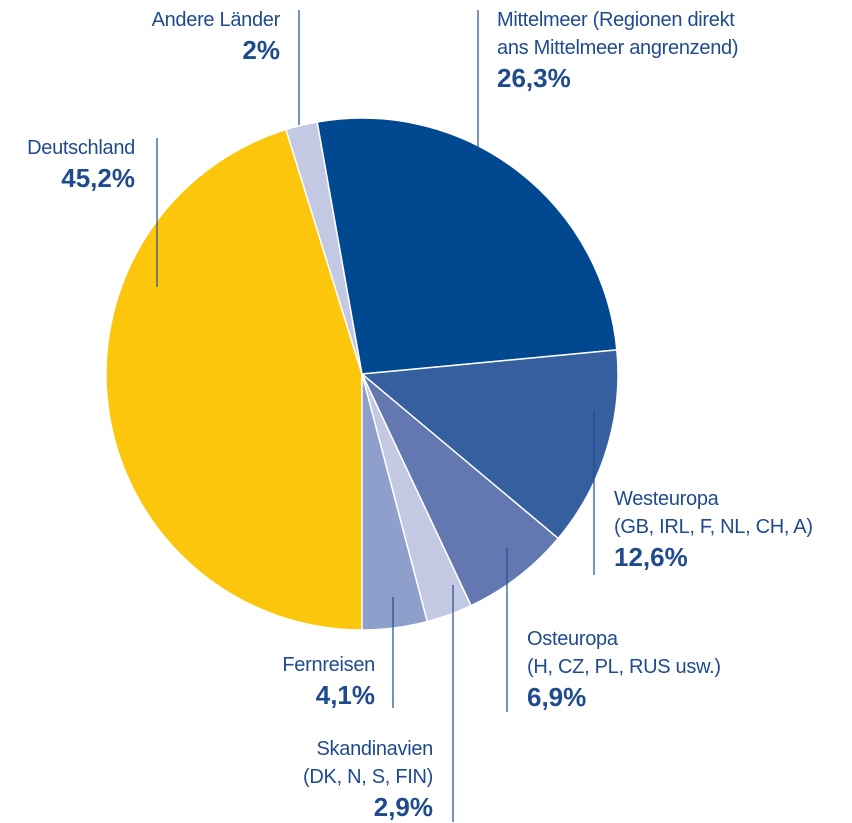 The image size is (852, 823). I want to click on category-label: Andere Länder, so click(216, 20).